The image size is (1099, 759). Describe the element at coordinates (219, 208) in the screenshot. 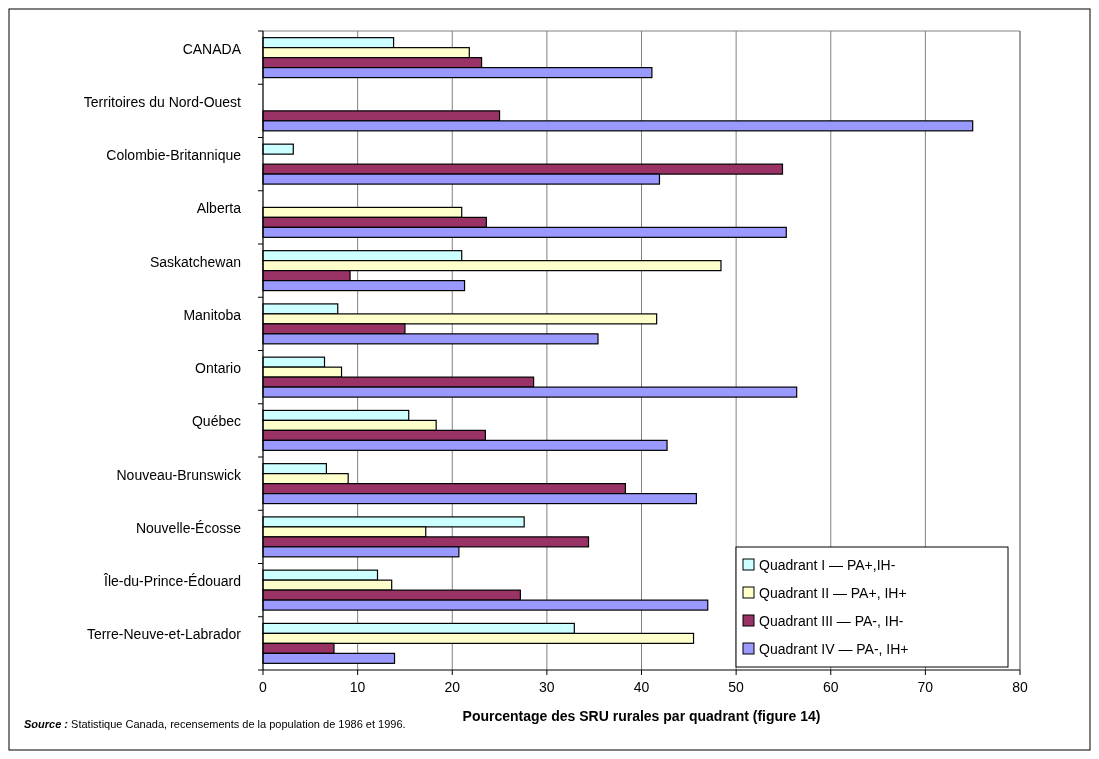

I see `y-tick-label: Alberta` at that location.